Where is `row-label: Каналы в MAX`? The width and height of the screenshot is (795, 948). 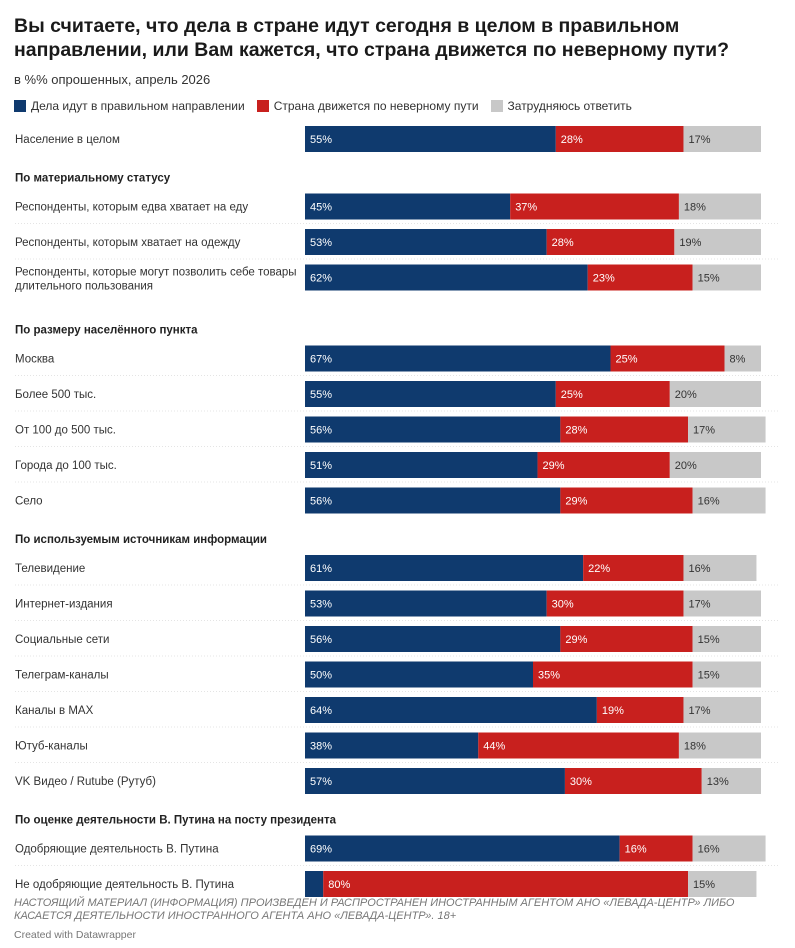
row-label: Каналы в MAX is located at coordinates (54, 711).